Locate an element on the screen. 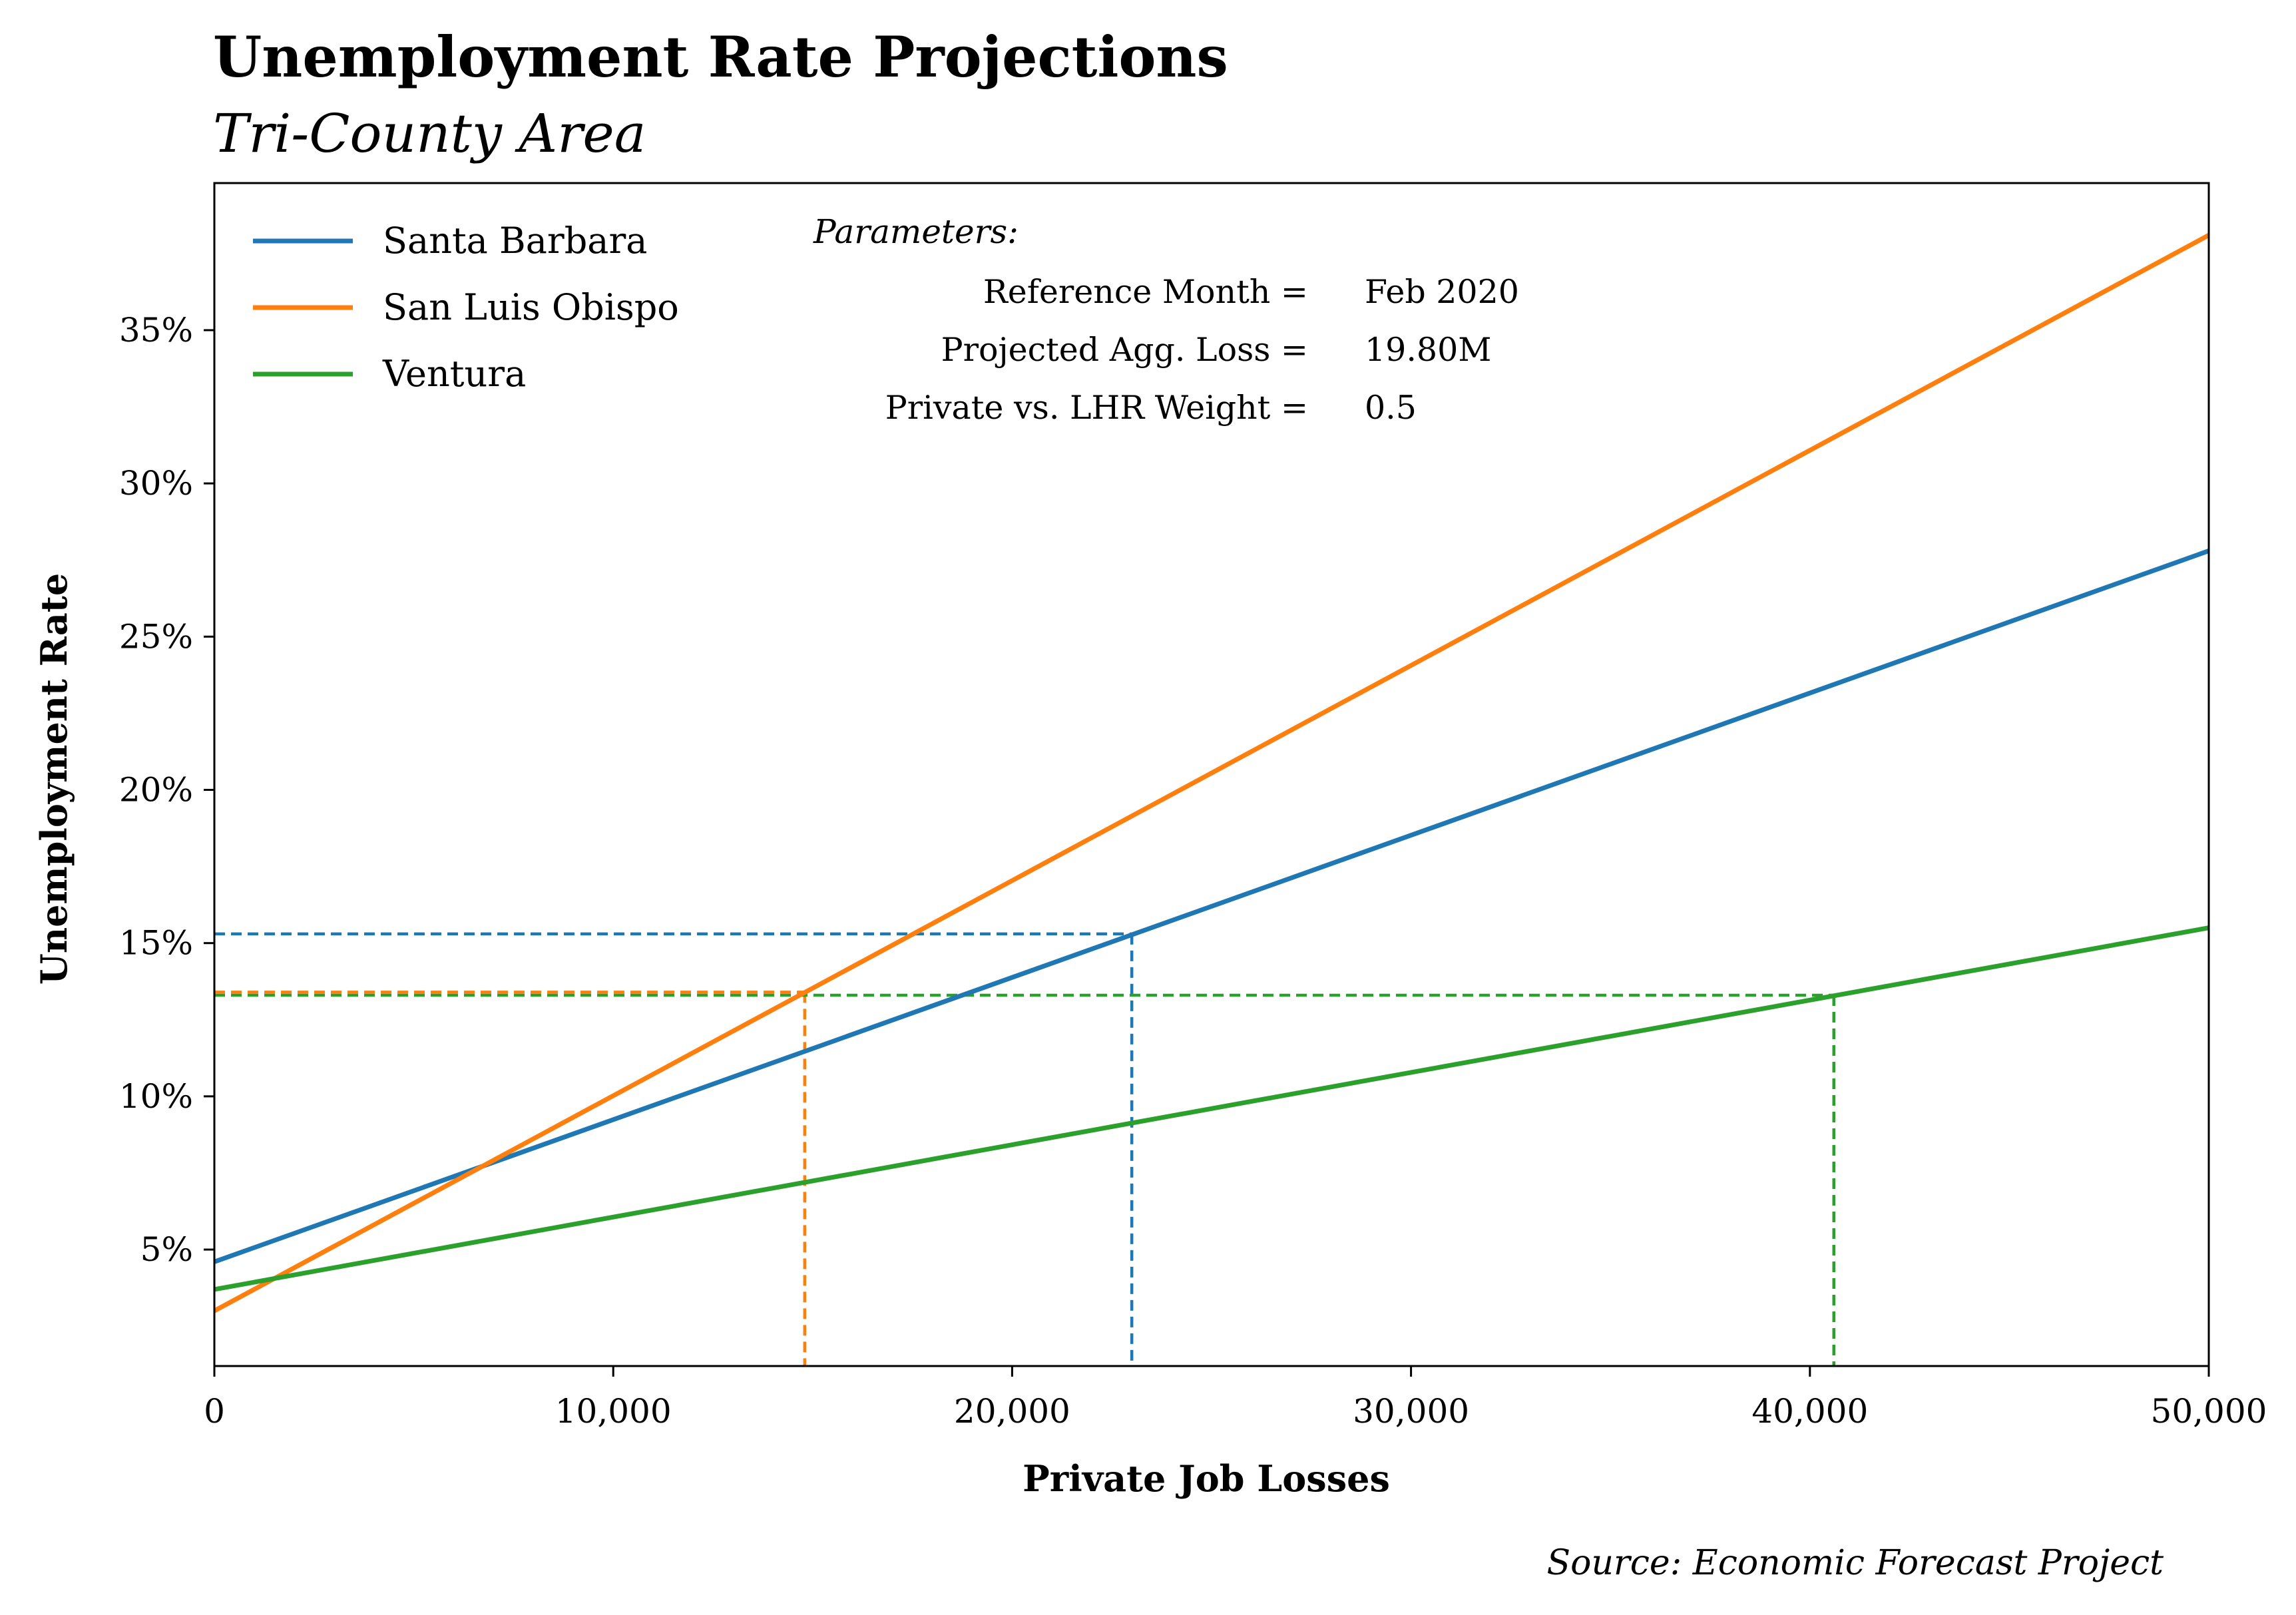 This screenshot has width=2296, height=1615. x-tick-label: 0 is located at coordinates (214, 1412).